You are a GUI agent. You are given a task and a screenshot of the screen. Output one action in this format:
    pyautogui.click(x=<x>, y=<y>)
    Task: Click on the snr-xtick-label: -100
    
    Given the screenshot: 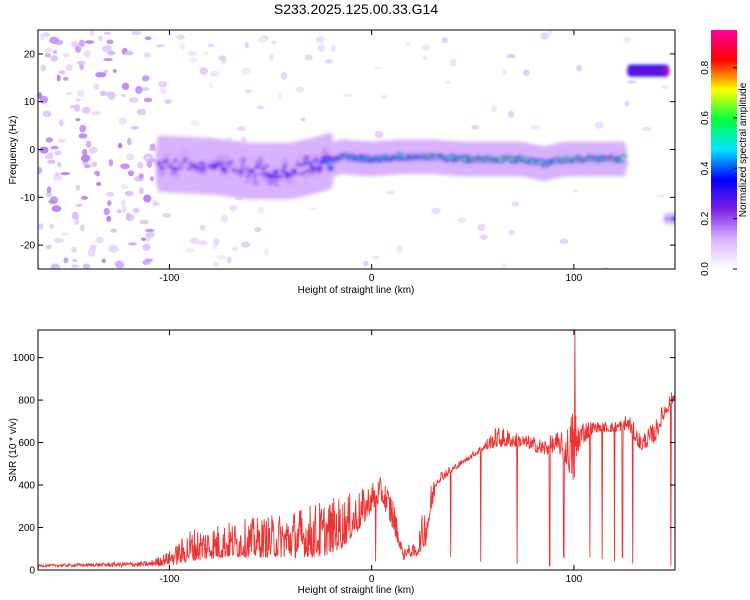 What is the action you would take?
    pyautogui.click(x=169, y=579)
    